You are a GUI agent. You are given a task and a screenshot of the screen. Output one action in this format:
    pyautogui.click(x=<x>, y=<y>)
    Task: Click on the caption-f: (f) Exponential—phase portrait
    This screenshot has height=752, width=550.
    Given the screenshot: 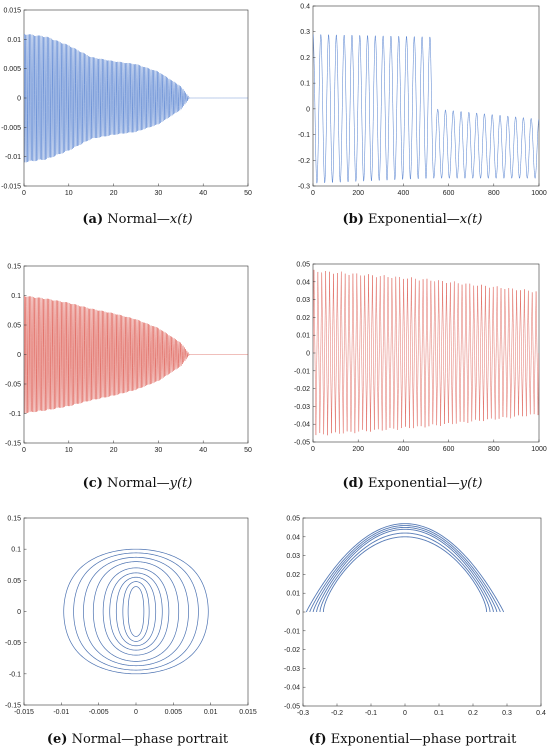 What is the action you would take?
    pyautogui.click(x=412, y=739)
    